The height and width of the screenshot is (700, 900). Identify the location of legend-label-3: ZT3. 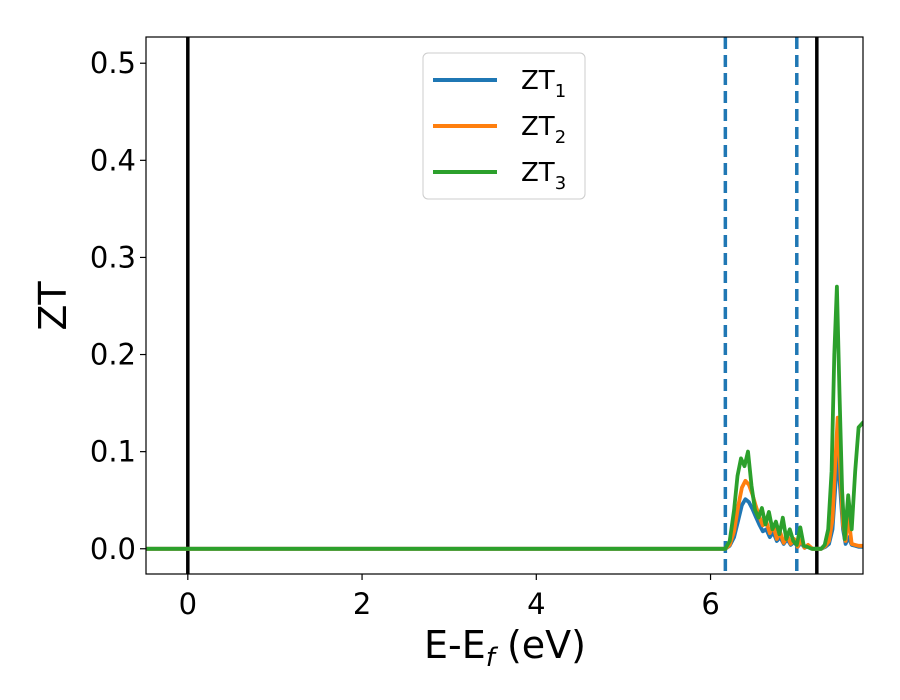
(543, 176).